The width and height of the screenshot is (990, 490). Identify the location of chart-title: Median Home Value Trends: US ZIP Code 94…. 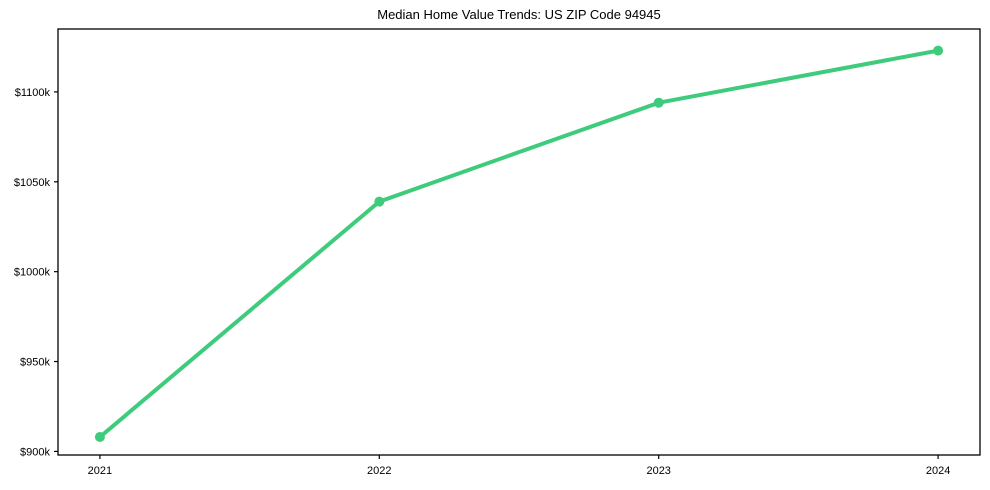
(519, 14).